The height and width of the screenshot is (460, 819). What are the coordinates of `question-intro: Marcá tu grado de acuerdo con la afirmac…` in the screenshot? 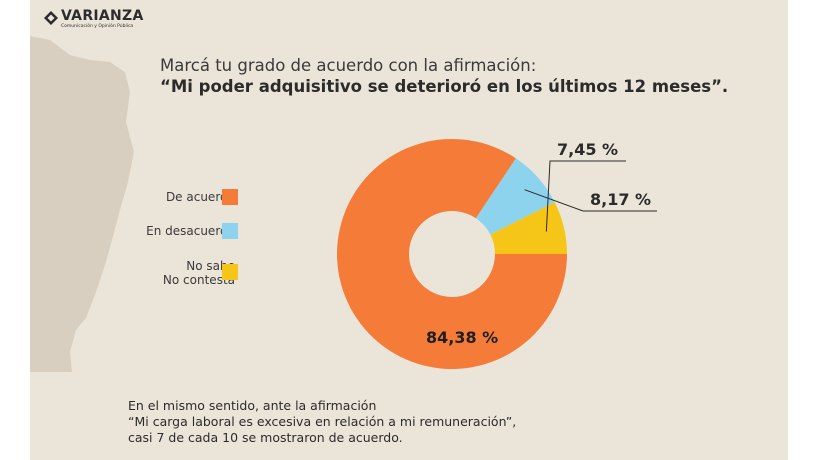 It's located at (348, 65).